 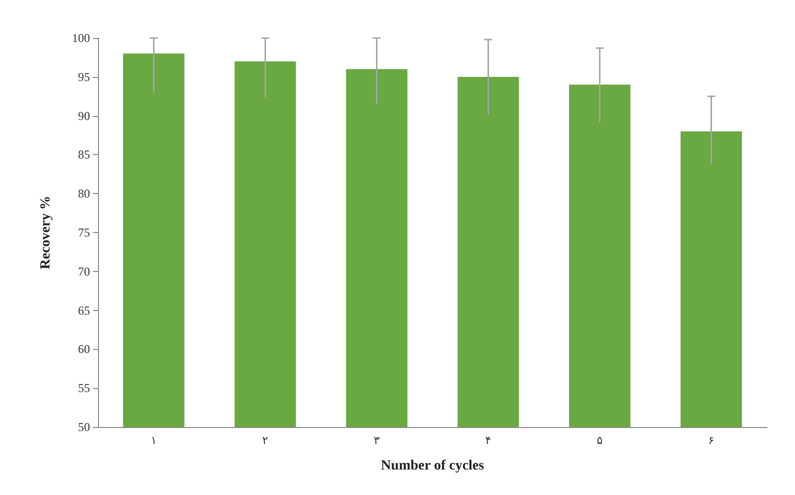 What do you see at coordinates (84, 388) in the screenshot?
I see `y-tick-label: 55` at bounding box center [84, 388].